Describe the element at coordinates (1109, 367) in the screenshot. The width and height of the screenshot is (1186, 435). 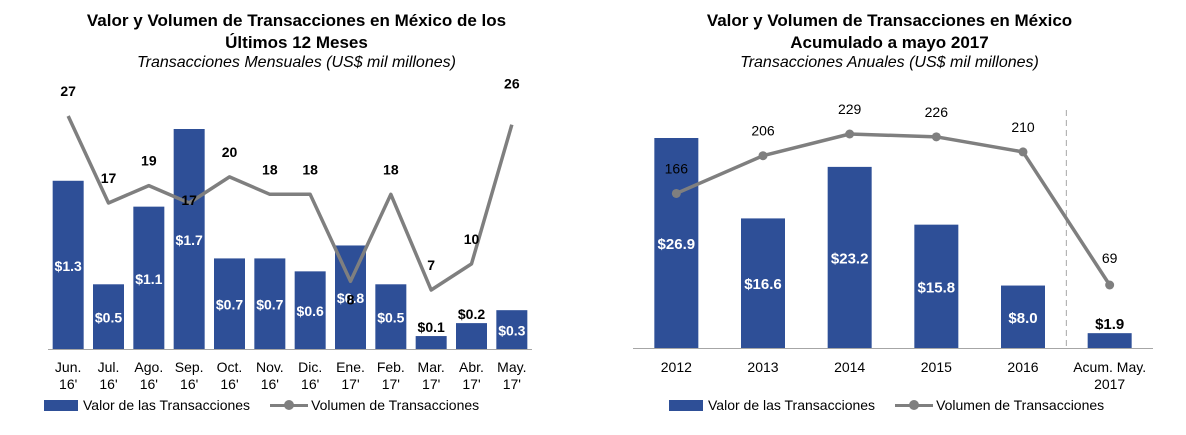
I see `category-label-5: Acum. May.` at that location.